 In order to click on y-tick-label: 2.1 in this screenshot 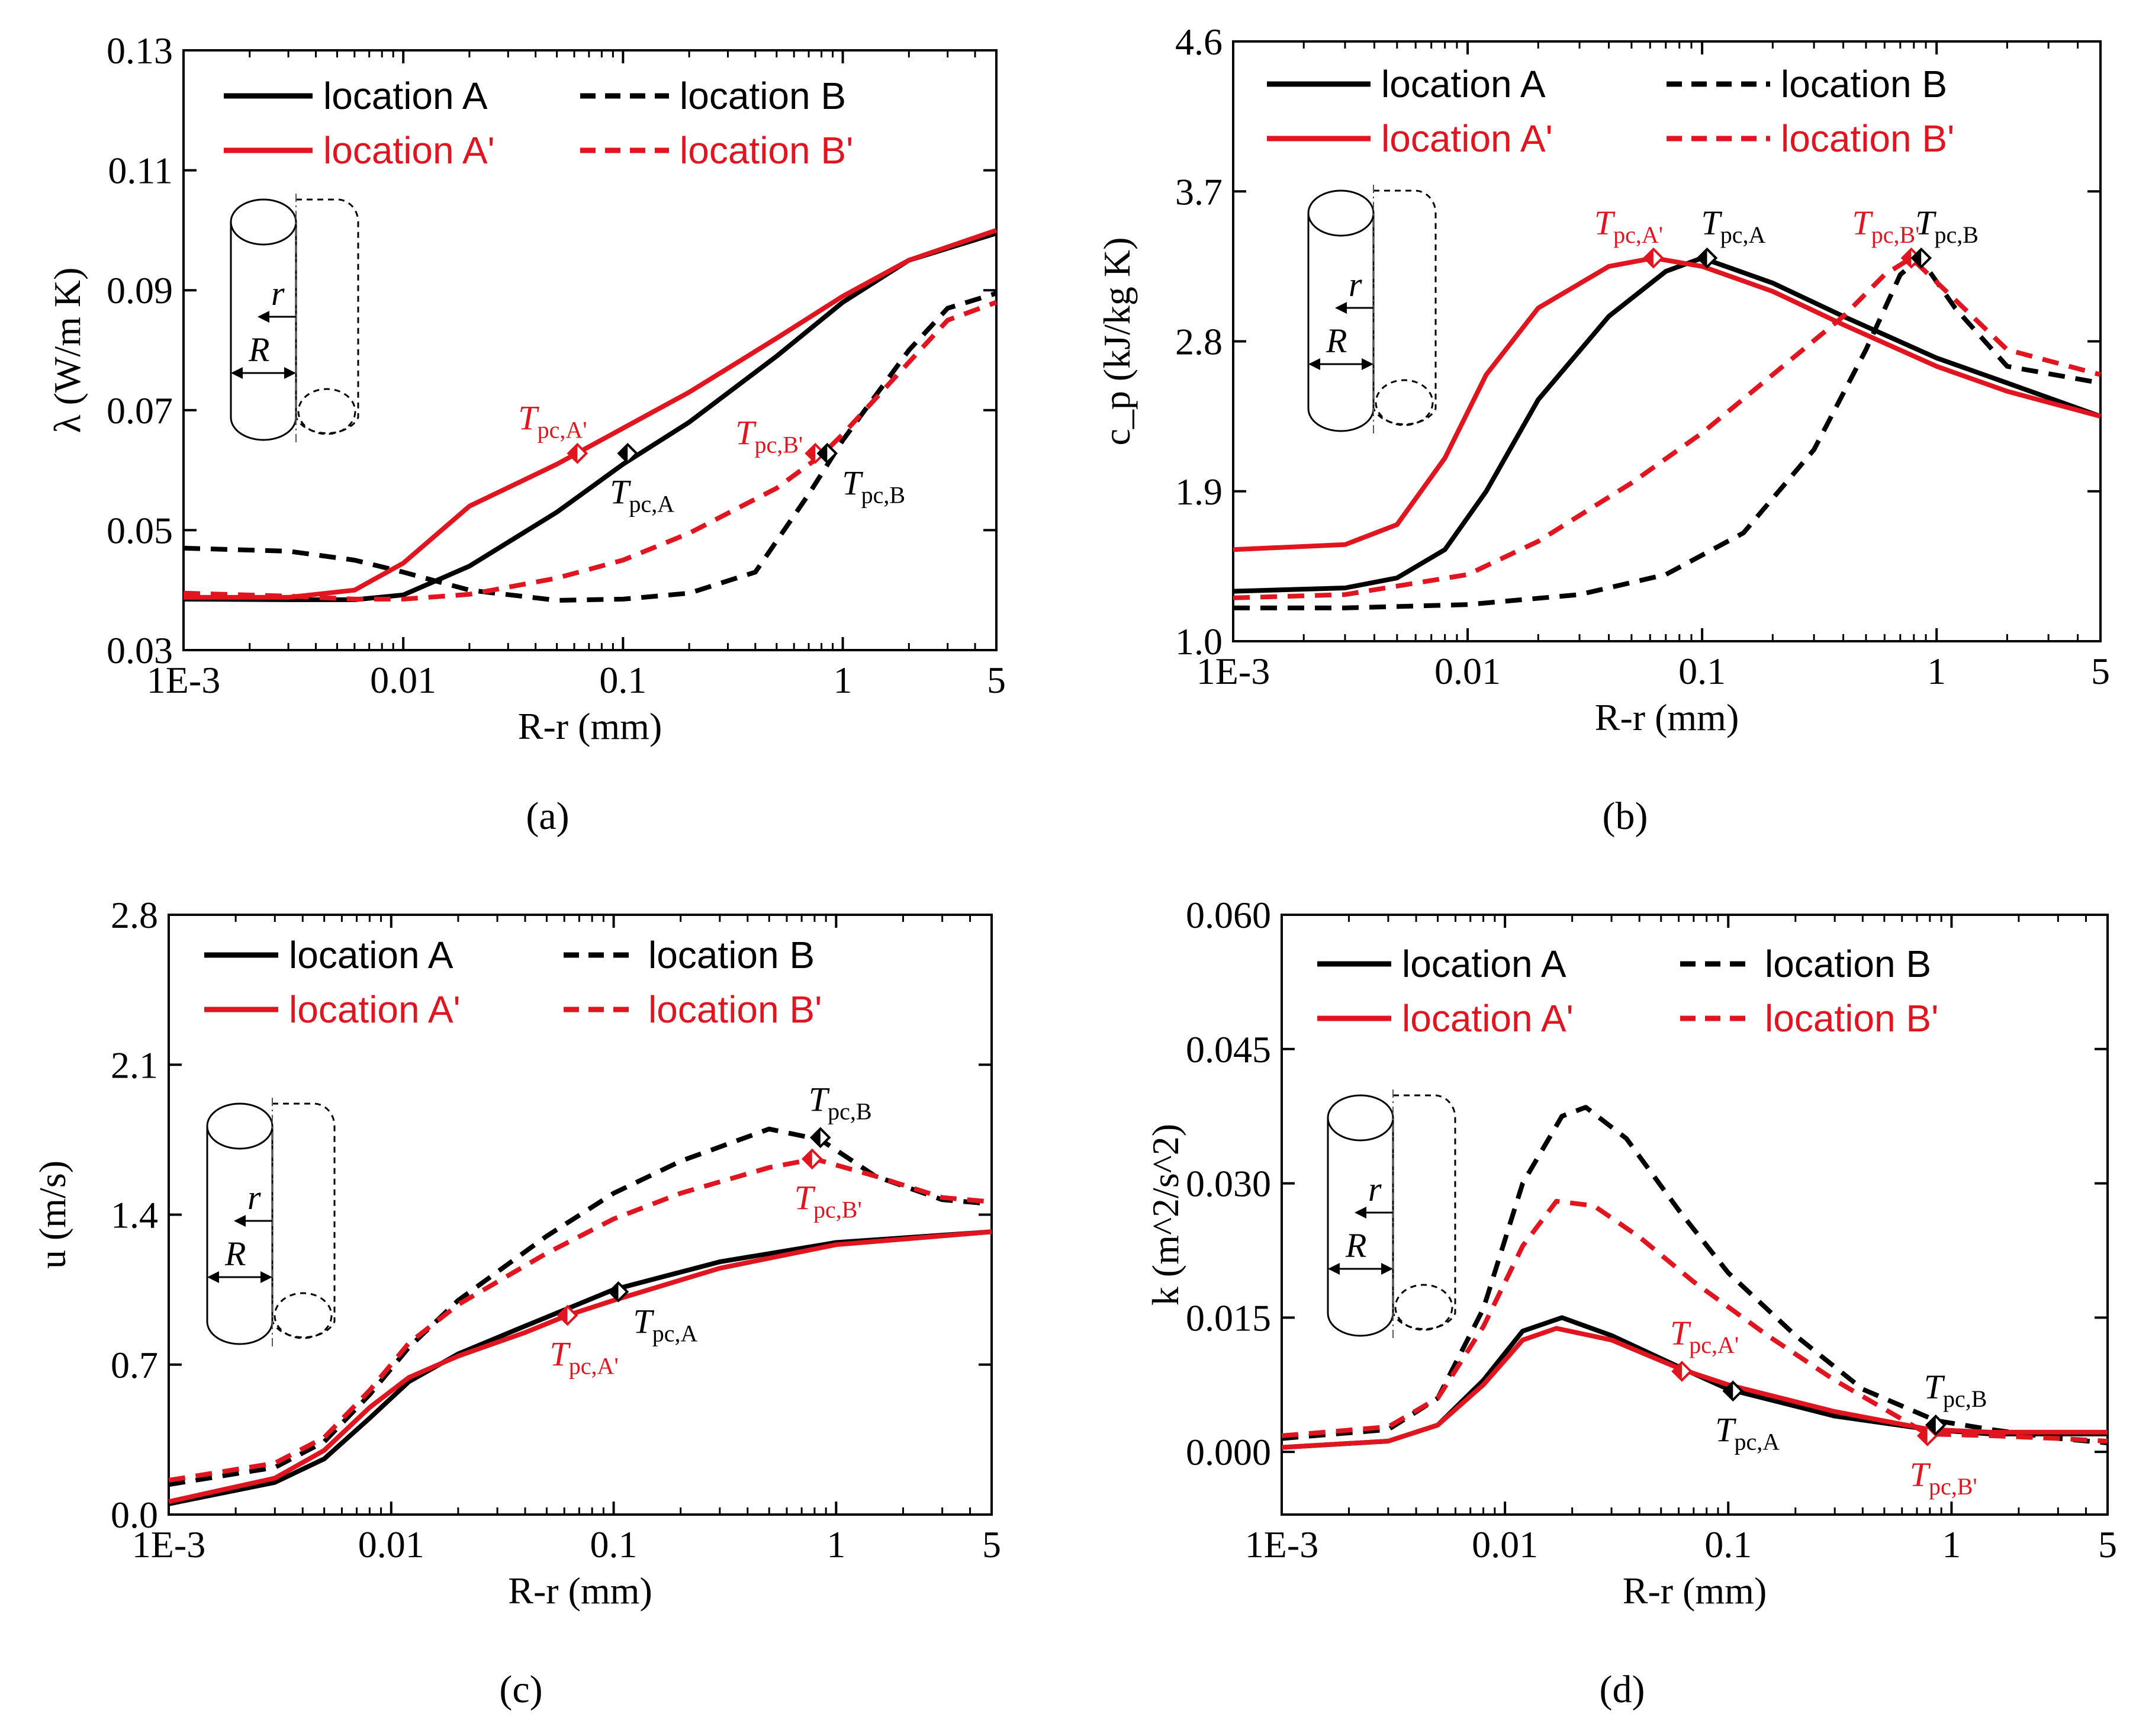, I will do `click(134, 1065)`.